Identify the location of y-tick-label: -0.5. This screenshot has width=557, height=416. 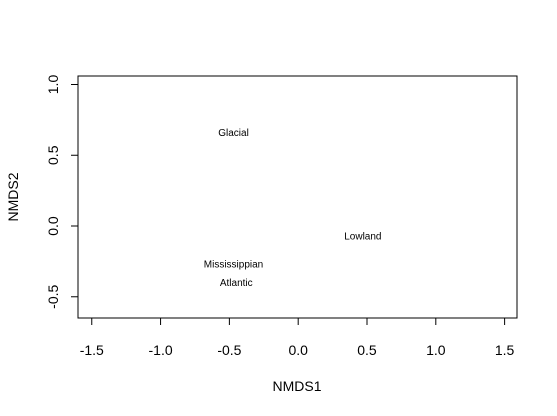
(53, 296).